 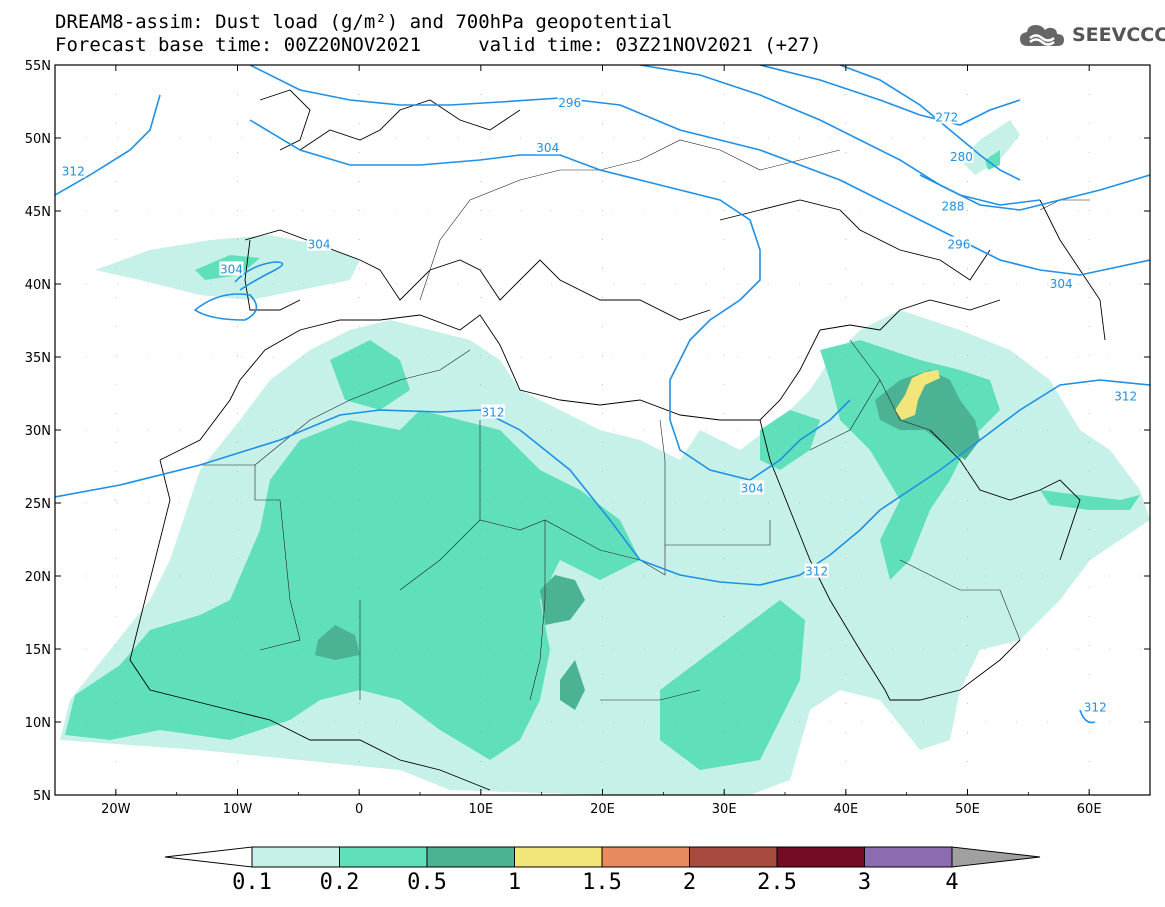 I want to click on lon-label: 60E, so click(x=1089, y=809).